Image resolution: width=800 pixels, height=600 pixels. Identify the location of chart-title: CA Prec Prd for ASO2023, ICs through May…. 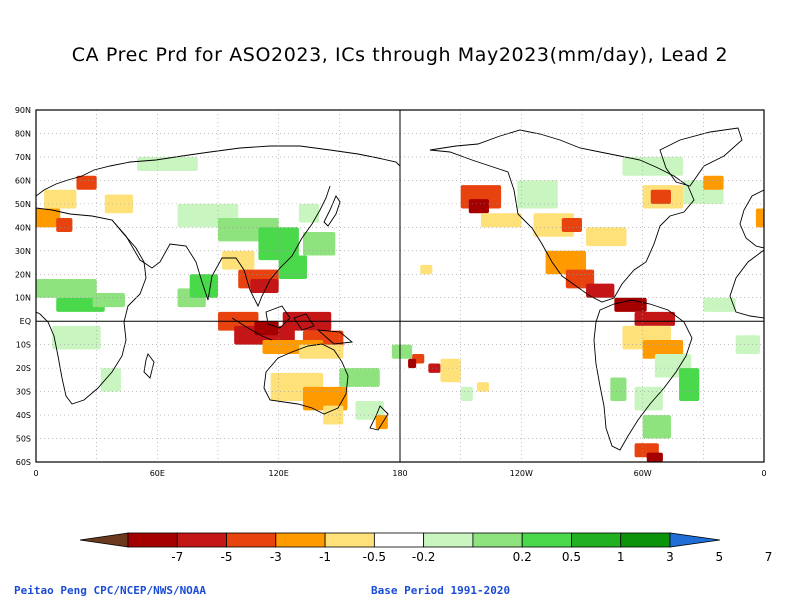
(400, 55).